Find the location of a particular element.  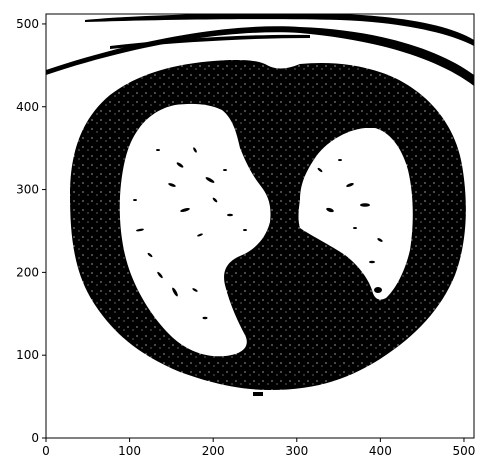

x-axis-ticks: 0 100 200 300 400 500 is located at coordinates (258, 448).